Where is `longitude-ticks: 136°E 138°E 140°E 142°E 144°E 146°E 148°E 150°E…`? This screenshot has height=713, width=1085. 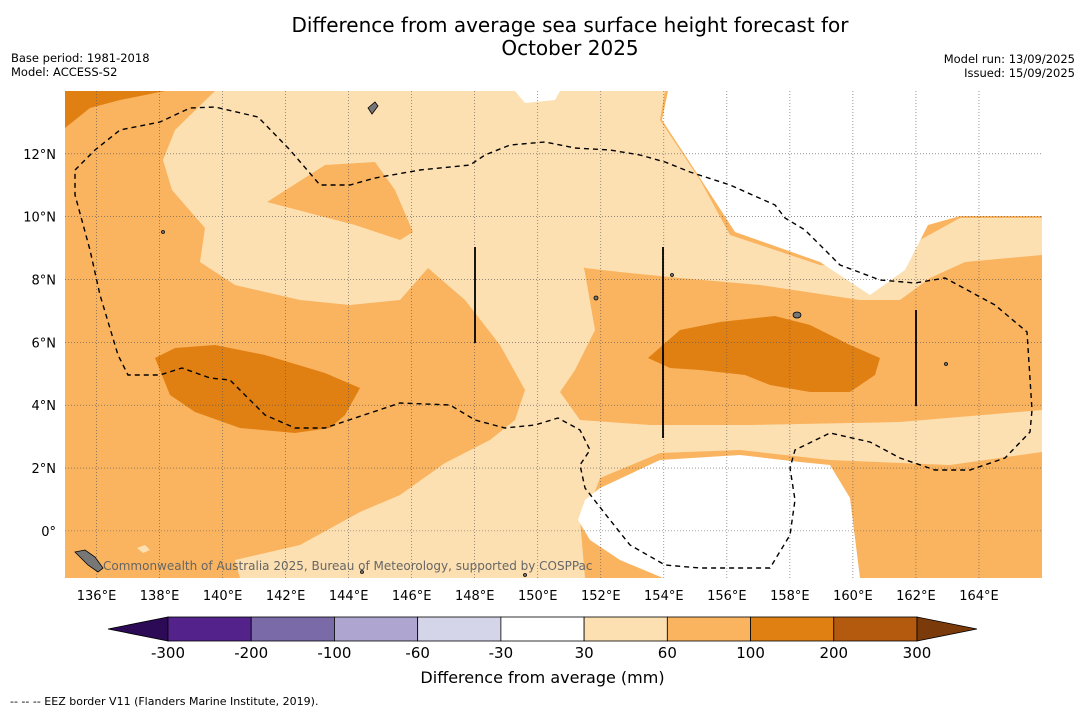
longitude-ticks: 136°E 138°E 140°E 142°E 144°E 146°E 148°E 150°E… is located at coordinates (538, 596).